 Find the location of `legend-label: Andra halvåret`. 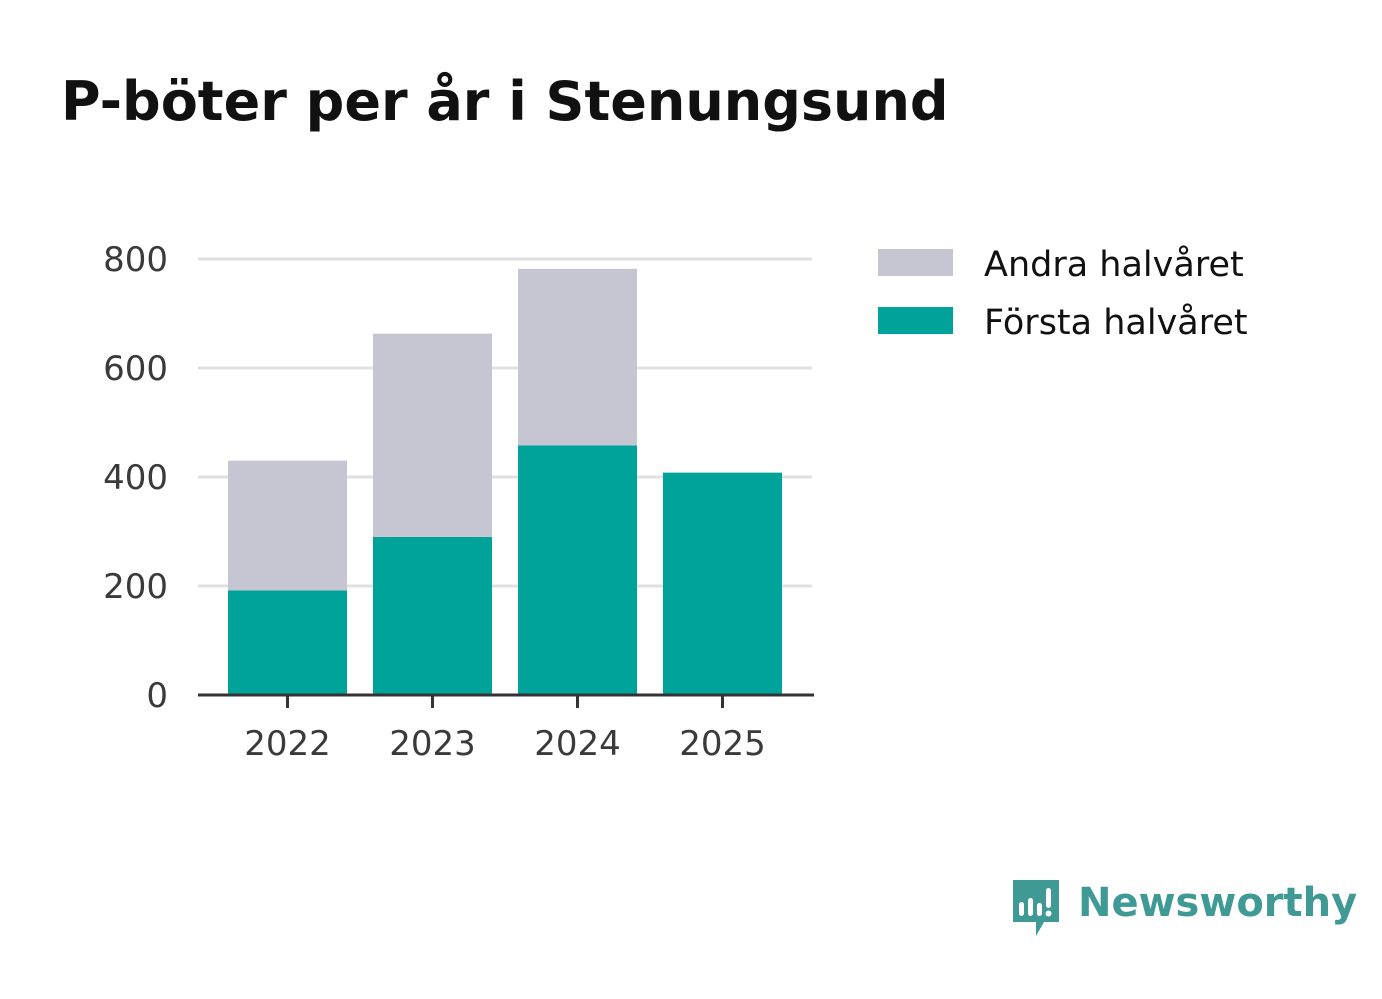

legend-label: Andra halvåret is located at coordinates (1114, 264).